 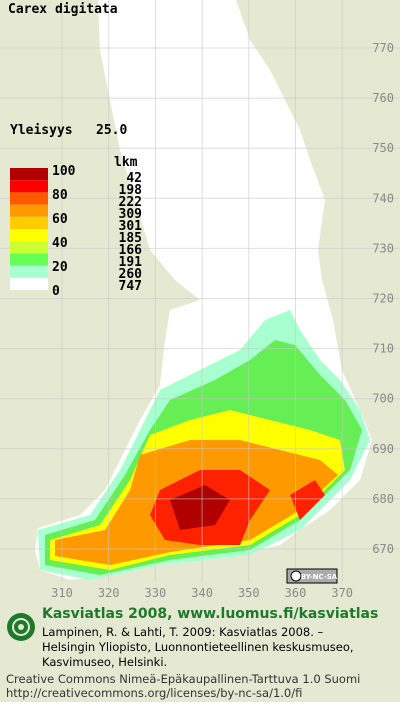 What do you see at coordinates (104, 662) in the screenshot?
I see `citation-line: Kasvimuseo, Helsinki.` at bounding box center [104, 662].